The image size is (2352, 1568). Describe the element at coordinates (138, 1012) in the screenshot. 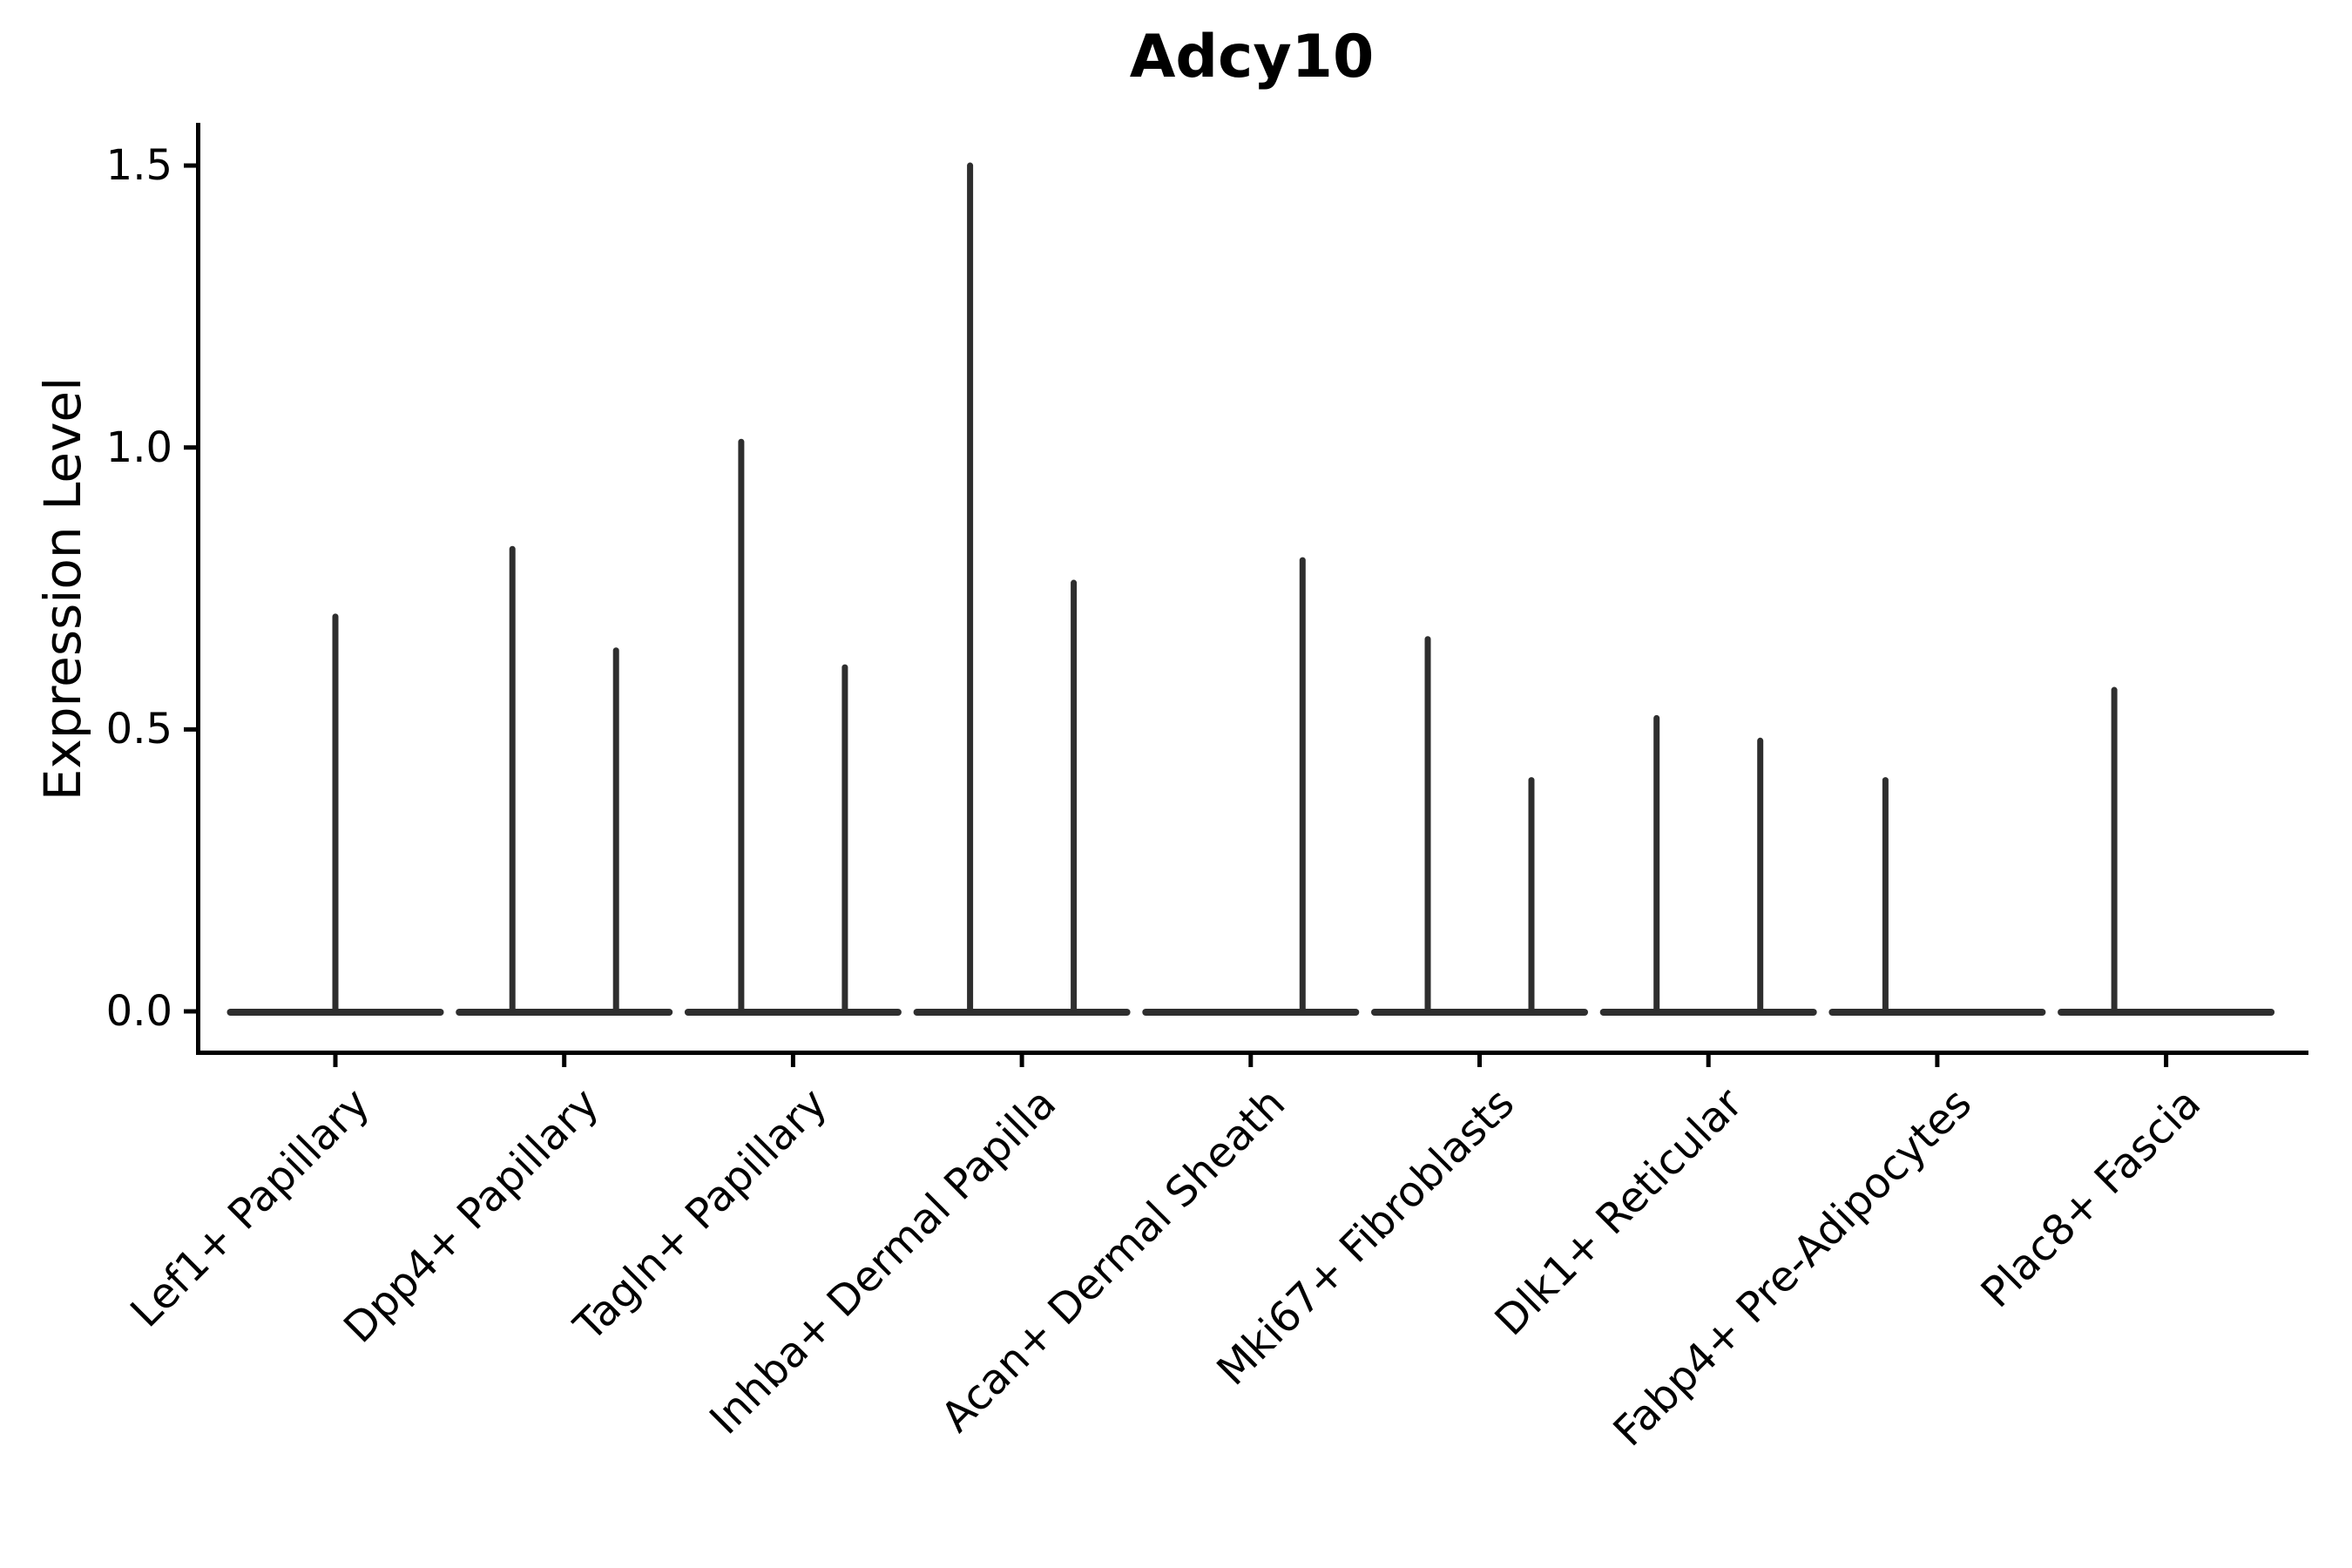

I see `y-tick-label: 0.0` at that location.